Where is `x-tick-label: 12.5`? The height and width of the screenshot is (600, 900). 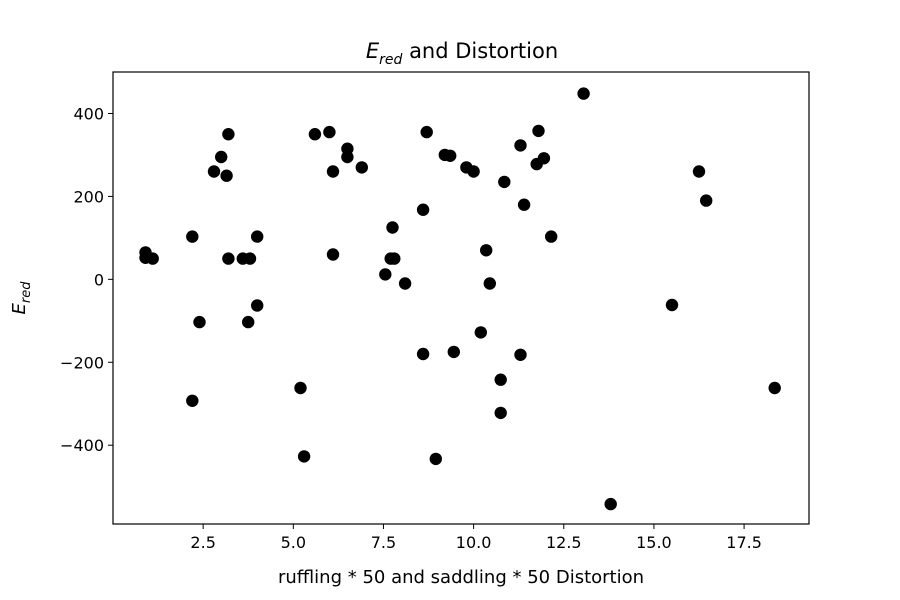 x-tick-label: 12.5 is located at coordinates (564, 542).